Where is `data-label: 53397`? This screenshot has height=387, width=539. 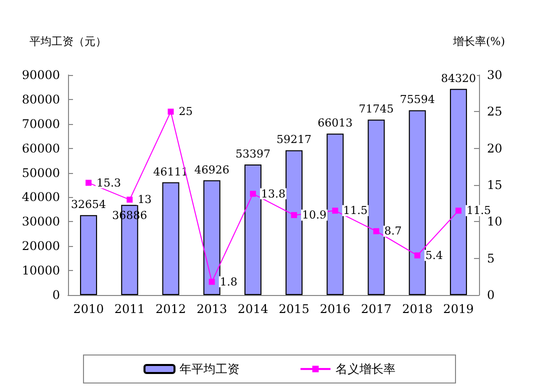 data-label: 53397 is located at coordinates (252, 153).